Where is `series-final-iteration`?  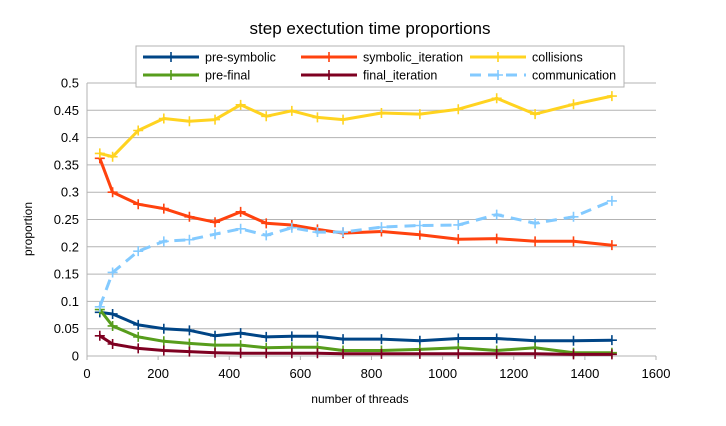 series-final-iteration is located at coordinates (355, 345).